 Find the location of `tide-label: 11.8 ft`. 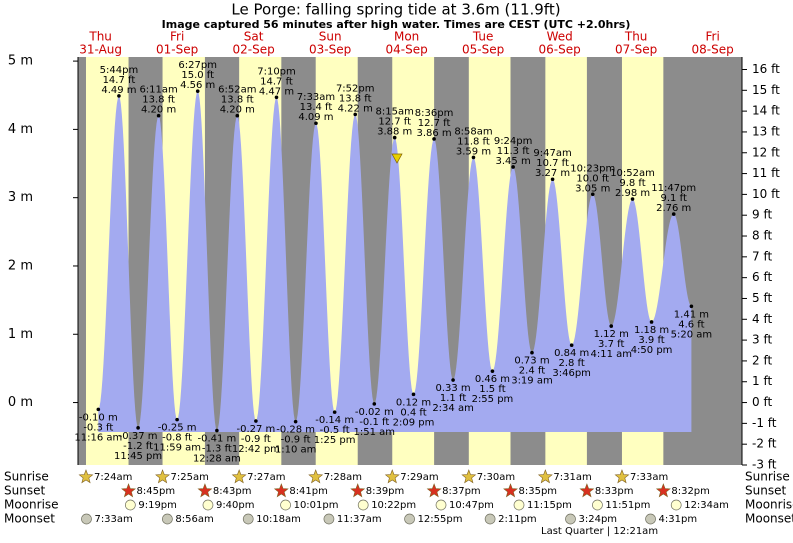

tide-label: 11.8 ft is located at coordinates (473, 141).